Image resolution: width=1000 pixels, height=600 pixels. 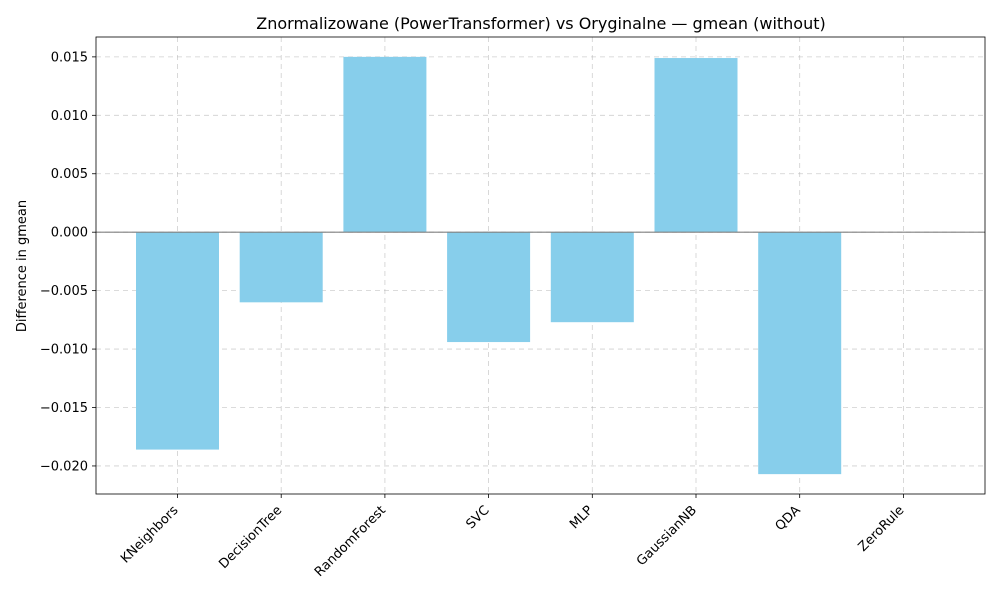 I want to click on bar-gaussiannb, so click(x=696, y=145).